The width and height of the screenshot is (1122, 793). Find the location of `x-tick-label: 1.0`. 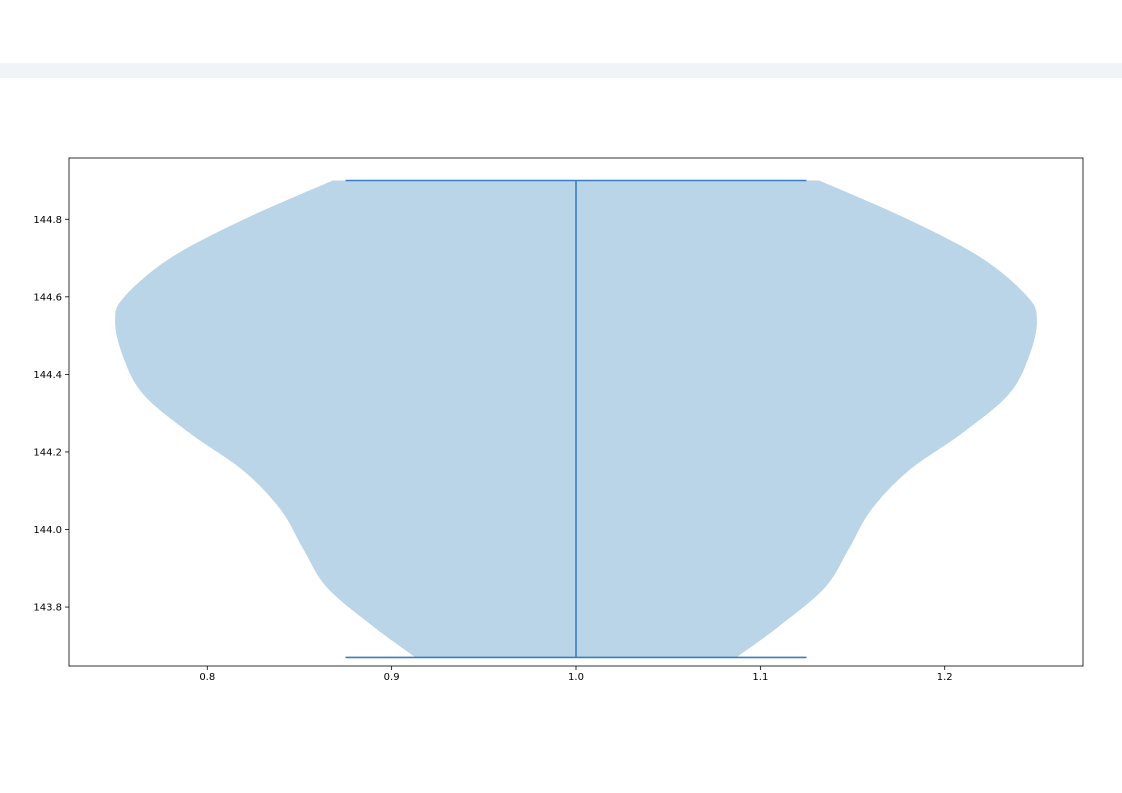

x-tick-label: 1.0 is located at coordinates (576, 677).